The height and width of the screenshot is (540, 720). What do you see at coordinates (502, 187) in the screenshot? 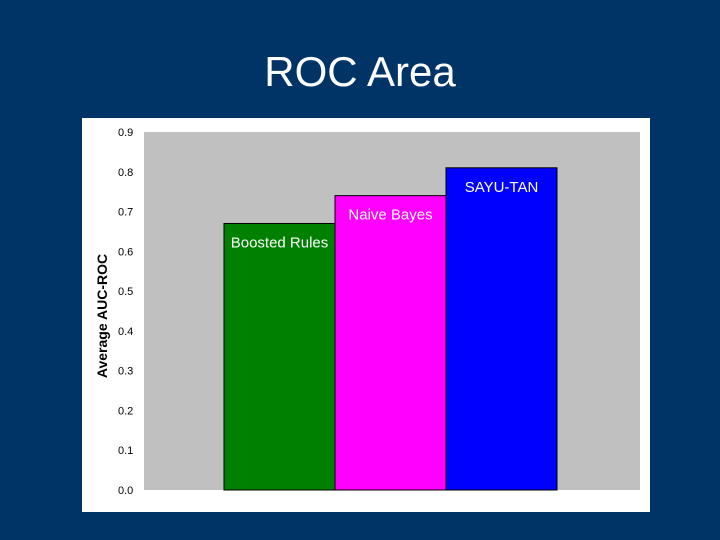
I see `bar-label: SAYU-TAN` at bounding box center [502, 187].